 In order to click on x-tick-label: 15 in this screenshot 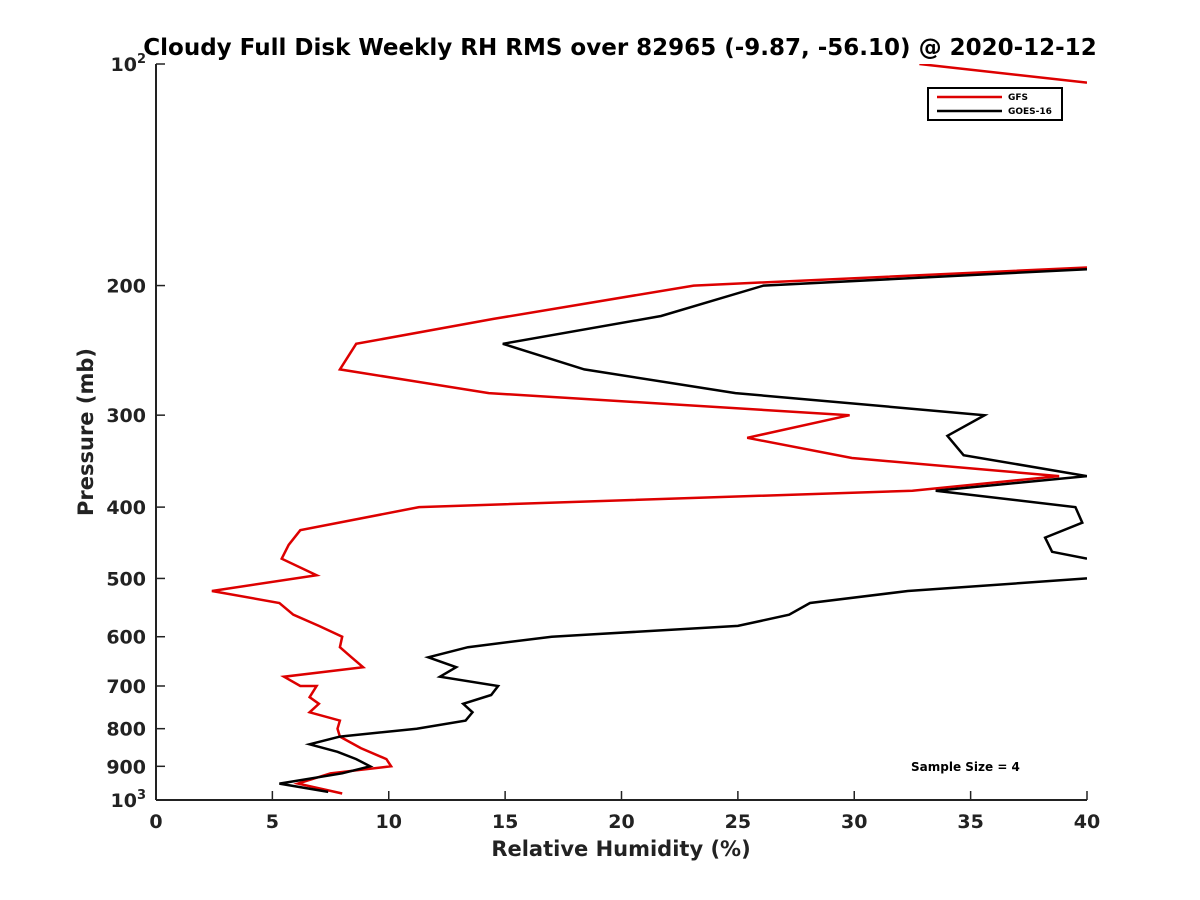, I will do `click(505, 822)`.